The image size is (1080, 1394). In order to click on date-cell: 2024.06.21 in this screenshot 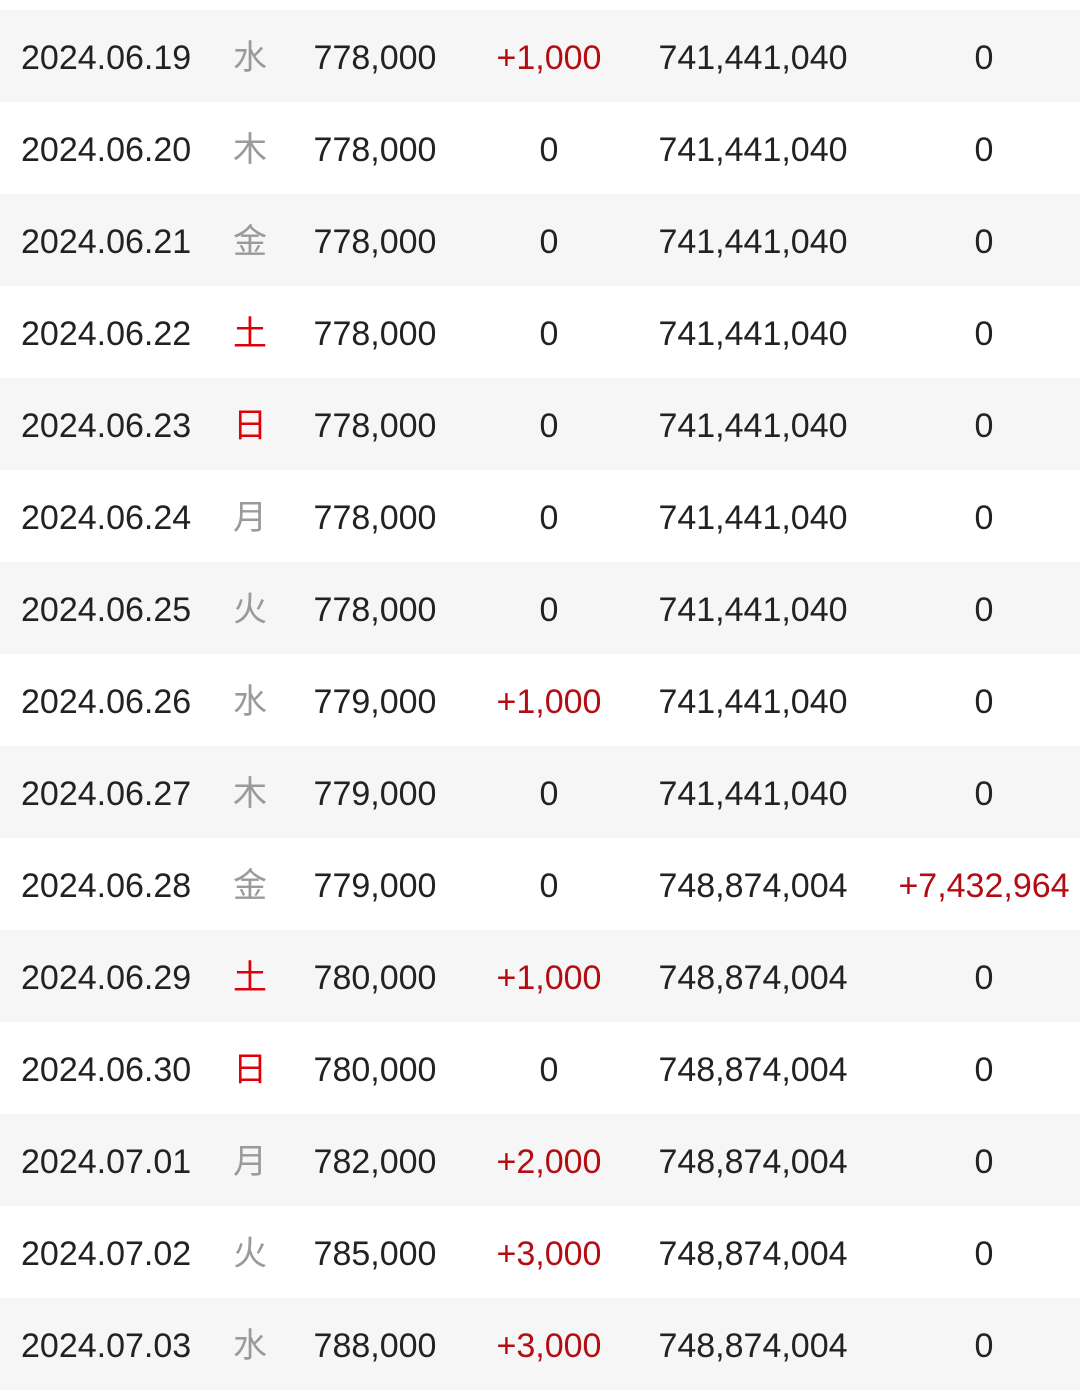, I will do `click(106, 242)`.